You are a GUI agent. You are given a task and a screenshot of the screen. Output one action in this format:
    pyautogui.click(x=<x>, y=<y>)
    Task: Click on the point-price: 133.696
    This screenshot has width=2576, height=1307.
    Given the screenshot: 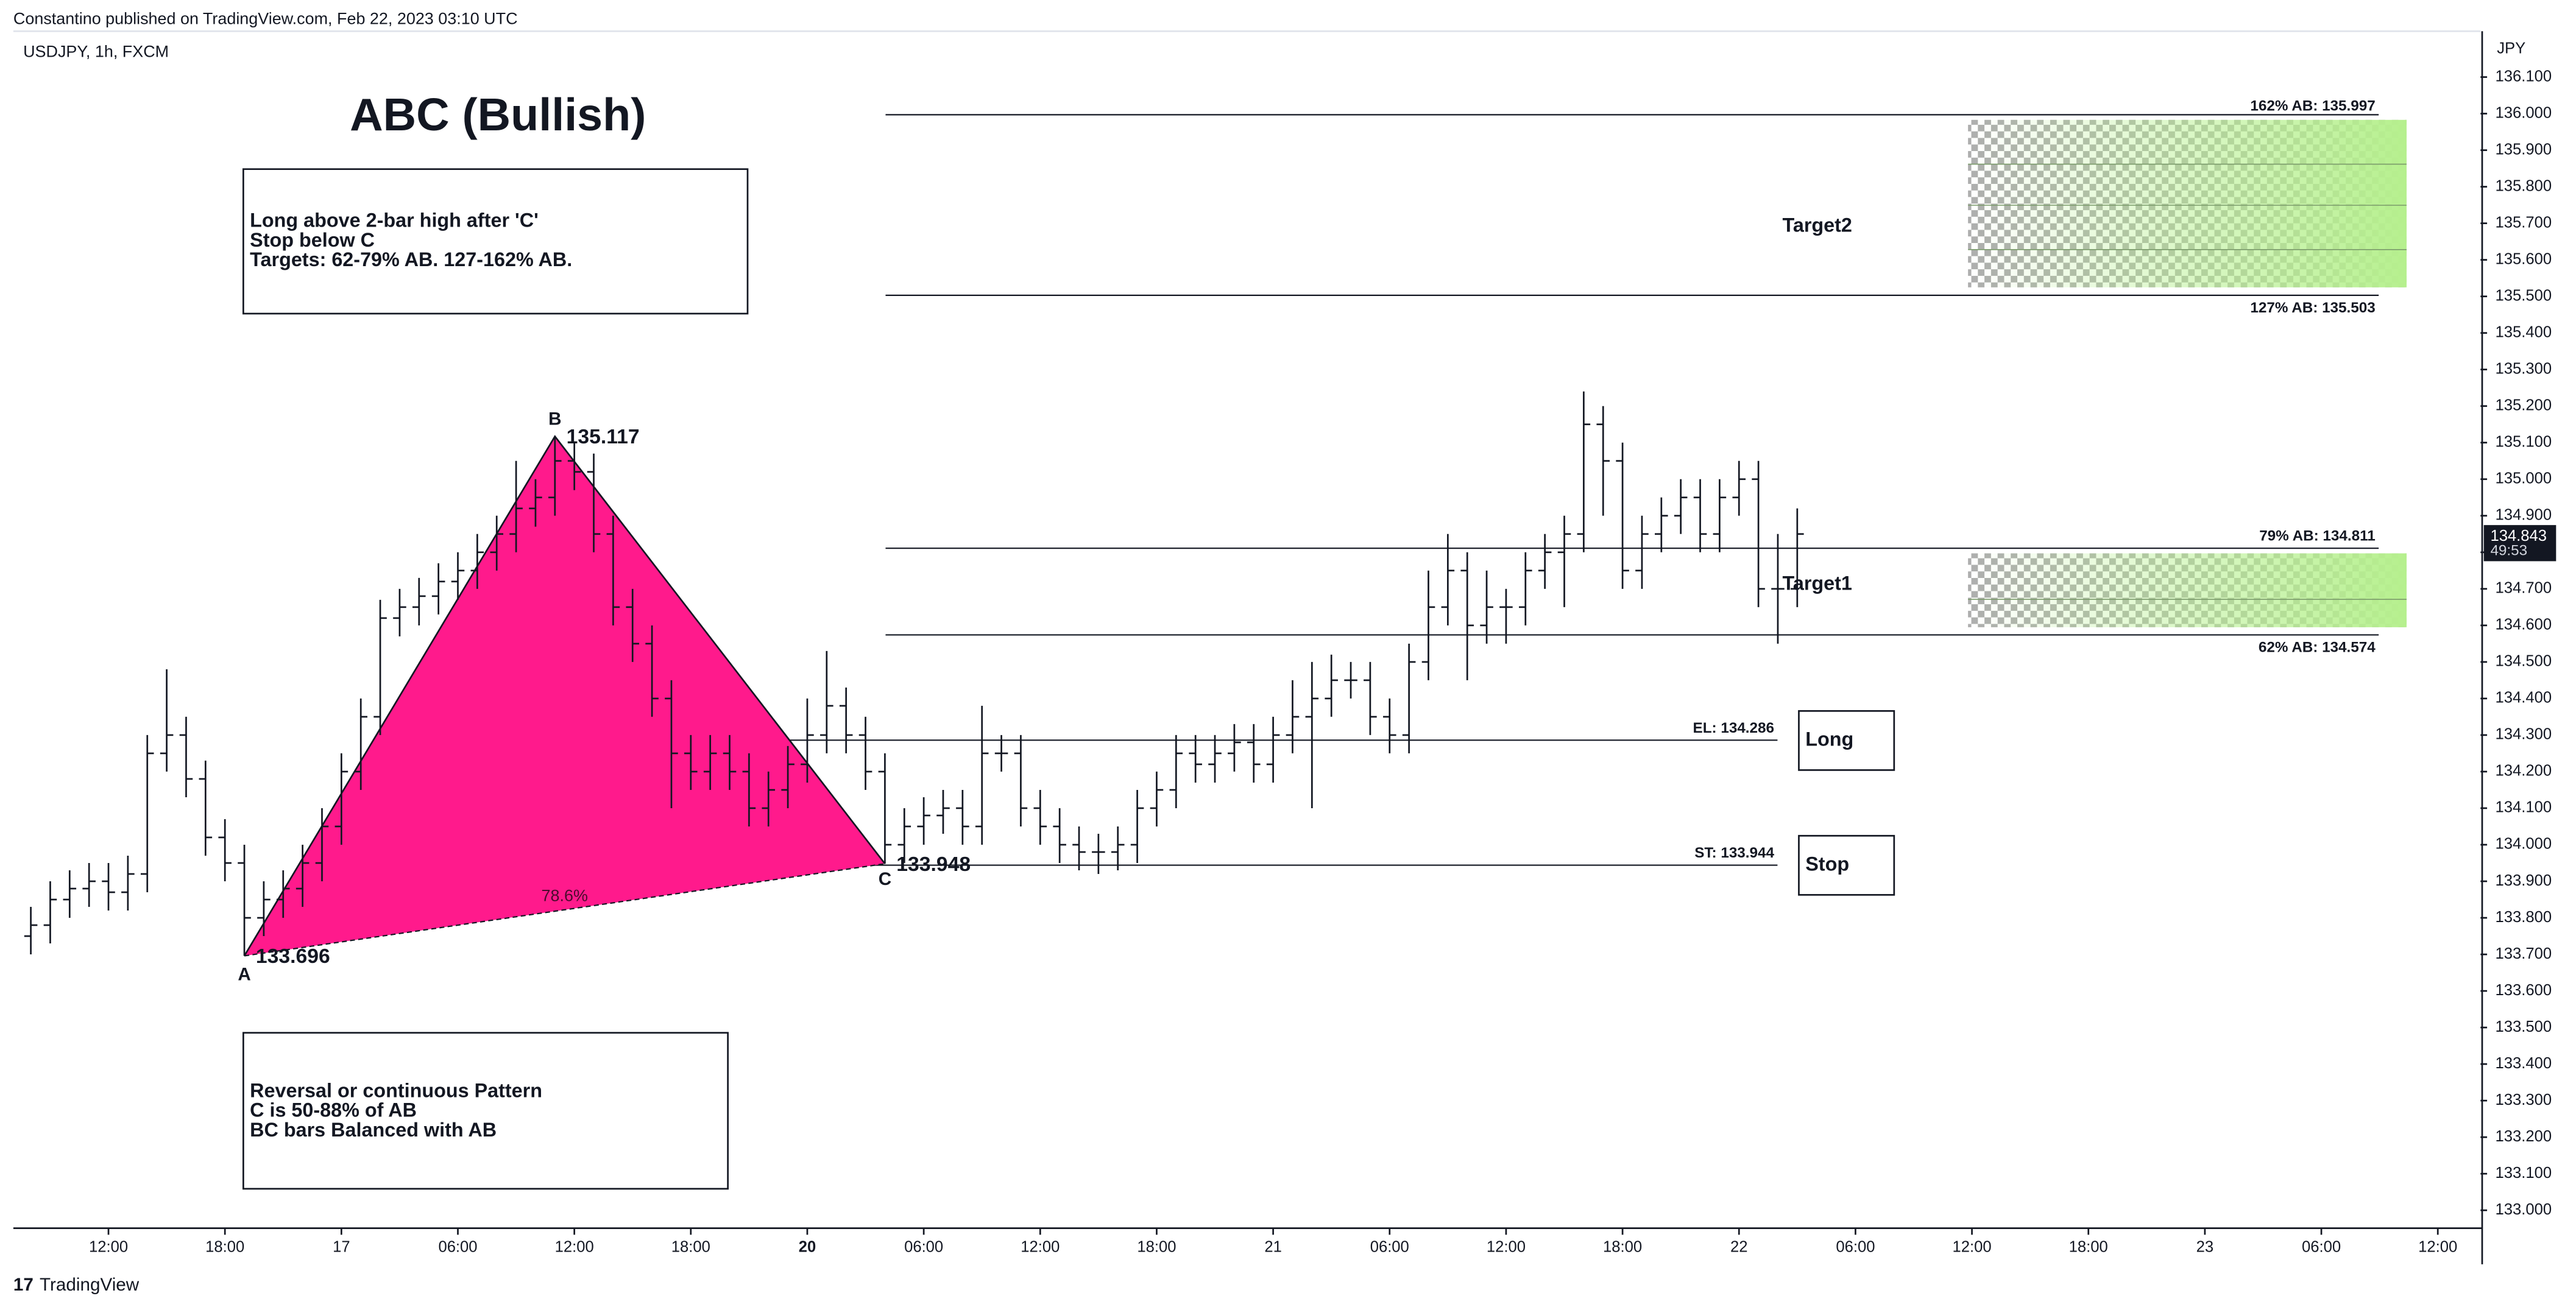 What is the action you would take?
    pyautogui.click(x=293, y=956)
    